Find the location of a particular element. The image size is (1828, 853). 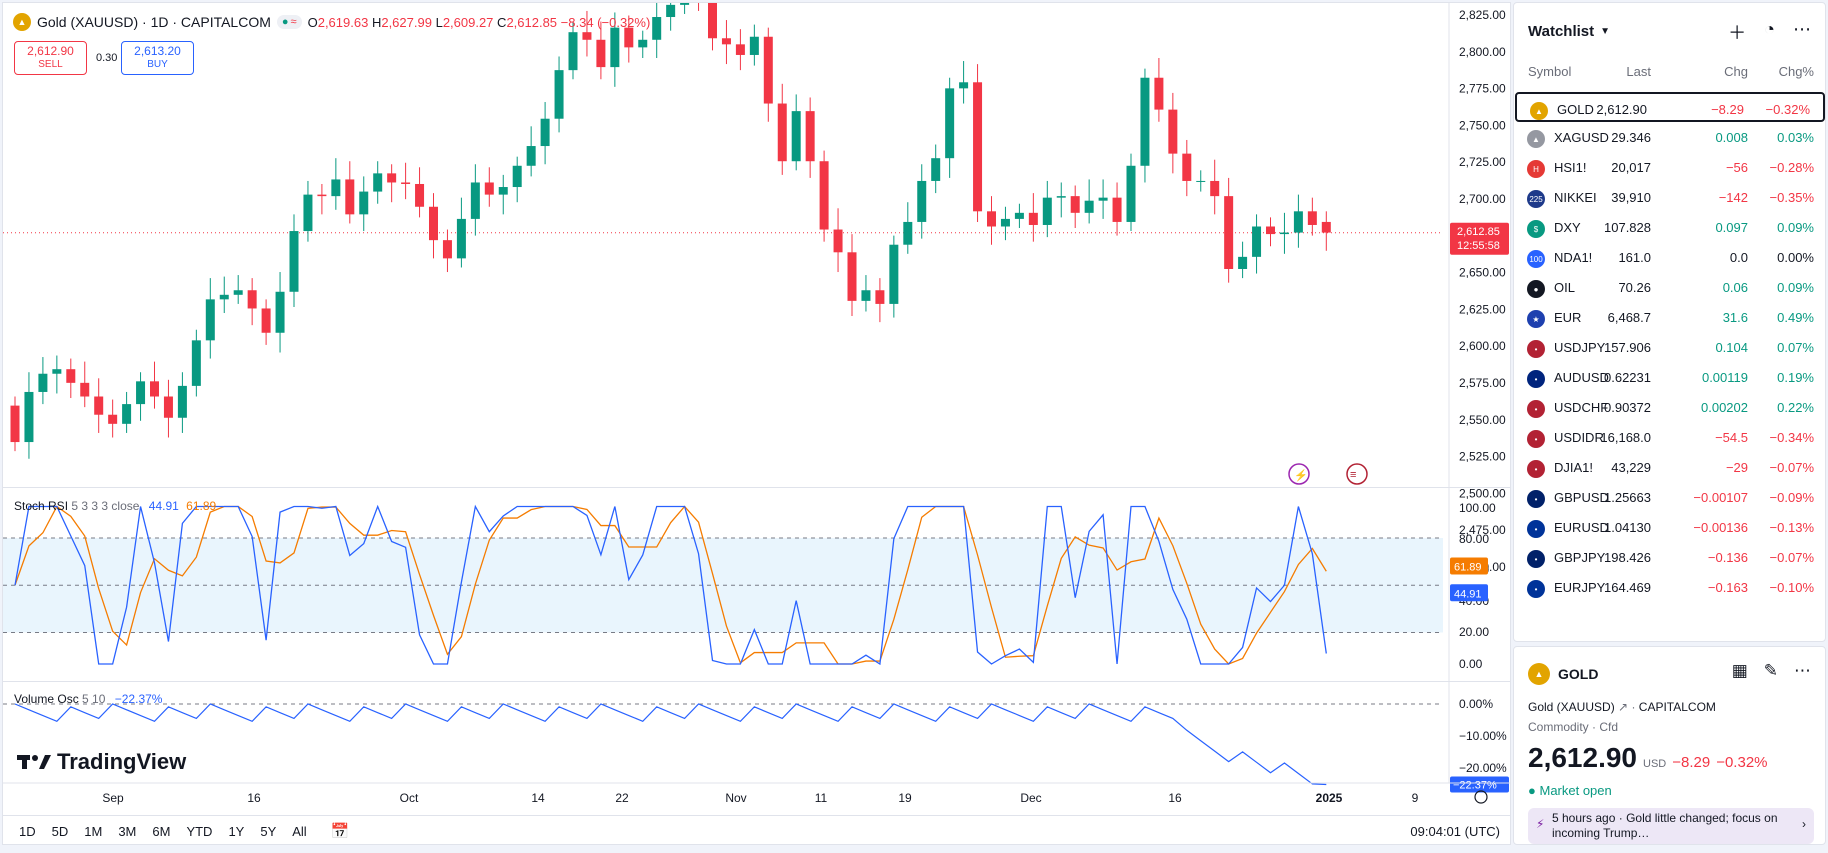

wl-chg: −0.136 is located at coordinates (1727, 557).